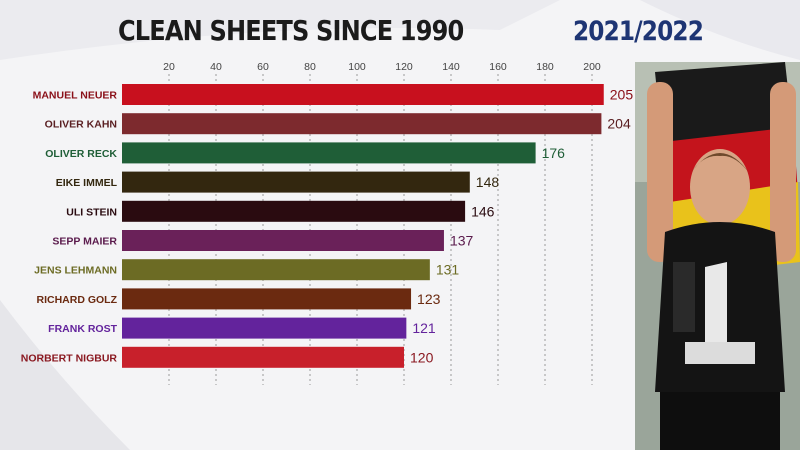  Describe the element at coordinates (404, 67) in the screenshot. I see `x-tick-label: 120` at that location.